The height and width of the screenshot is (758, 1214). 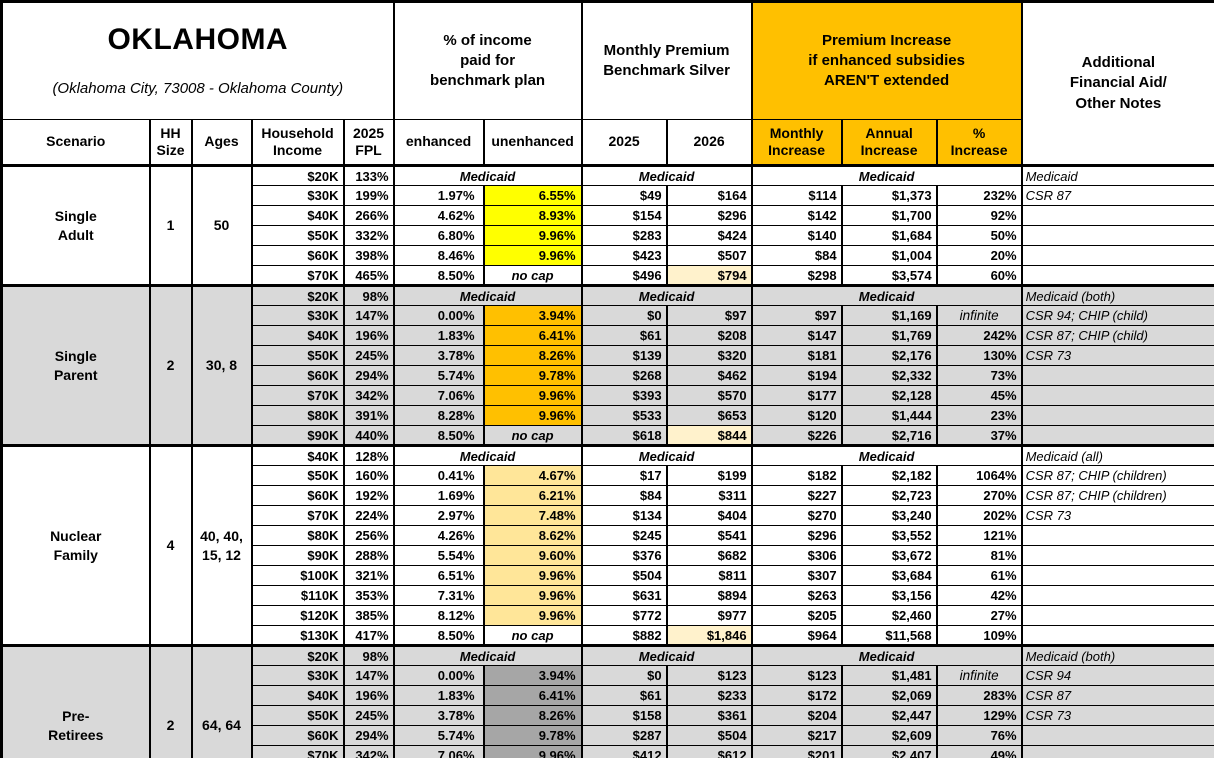 What do you see at coordinates (624, 751) in the screenshot?
I see `cell-premium-2025: $412` at bounding box center [624, 751].